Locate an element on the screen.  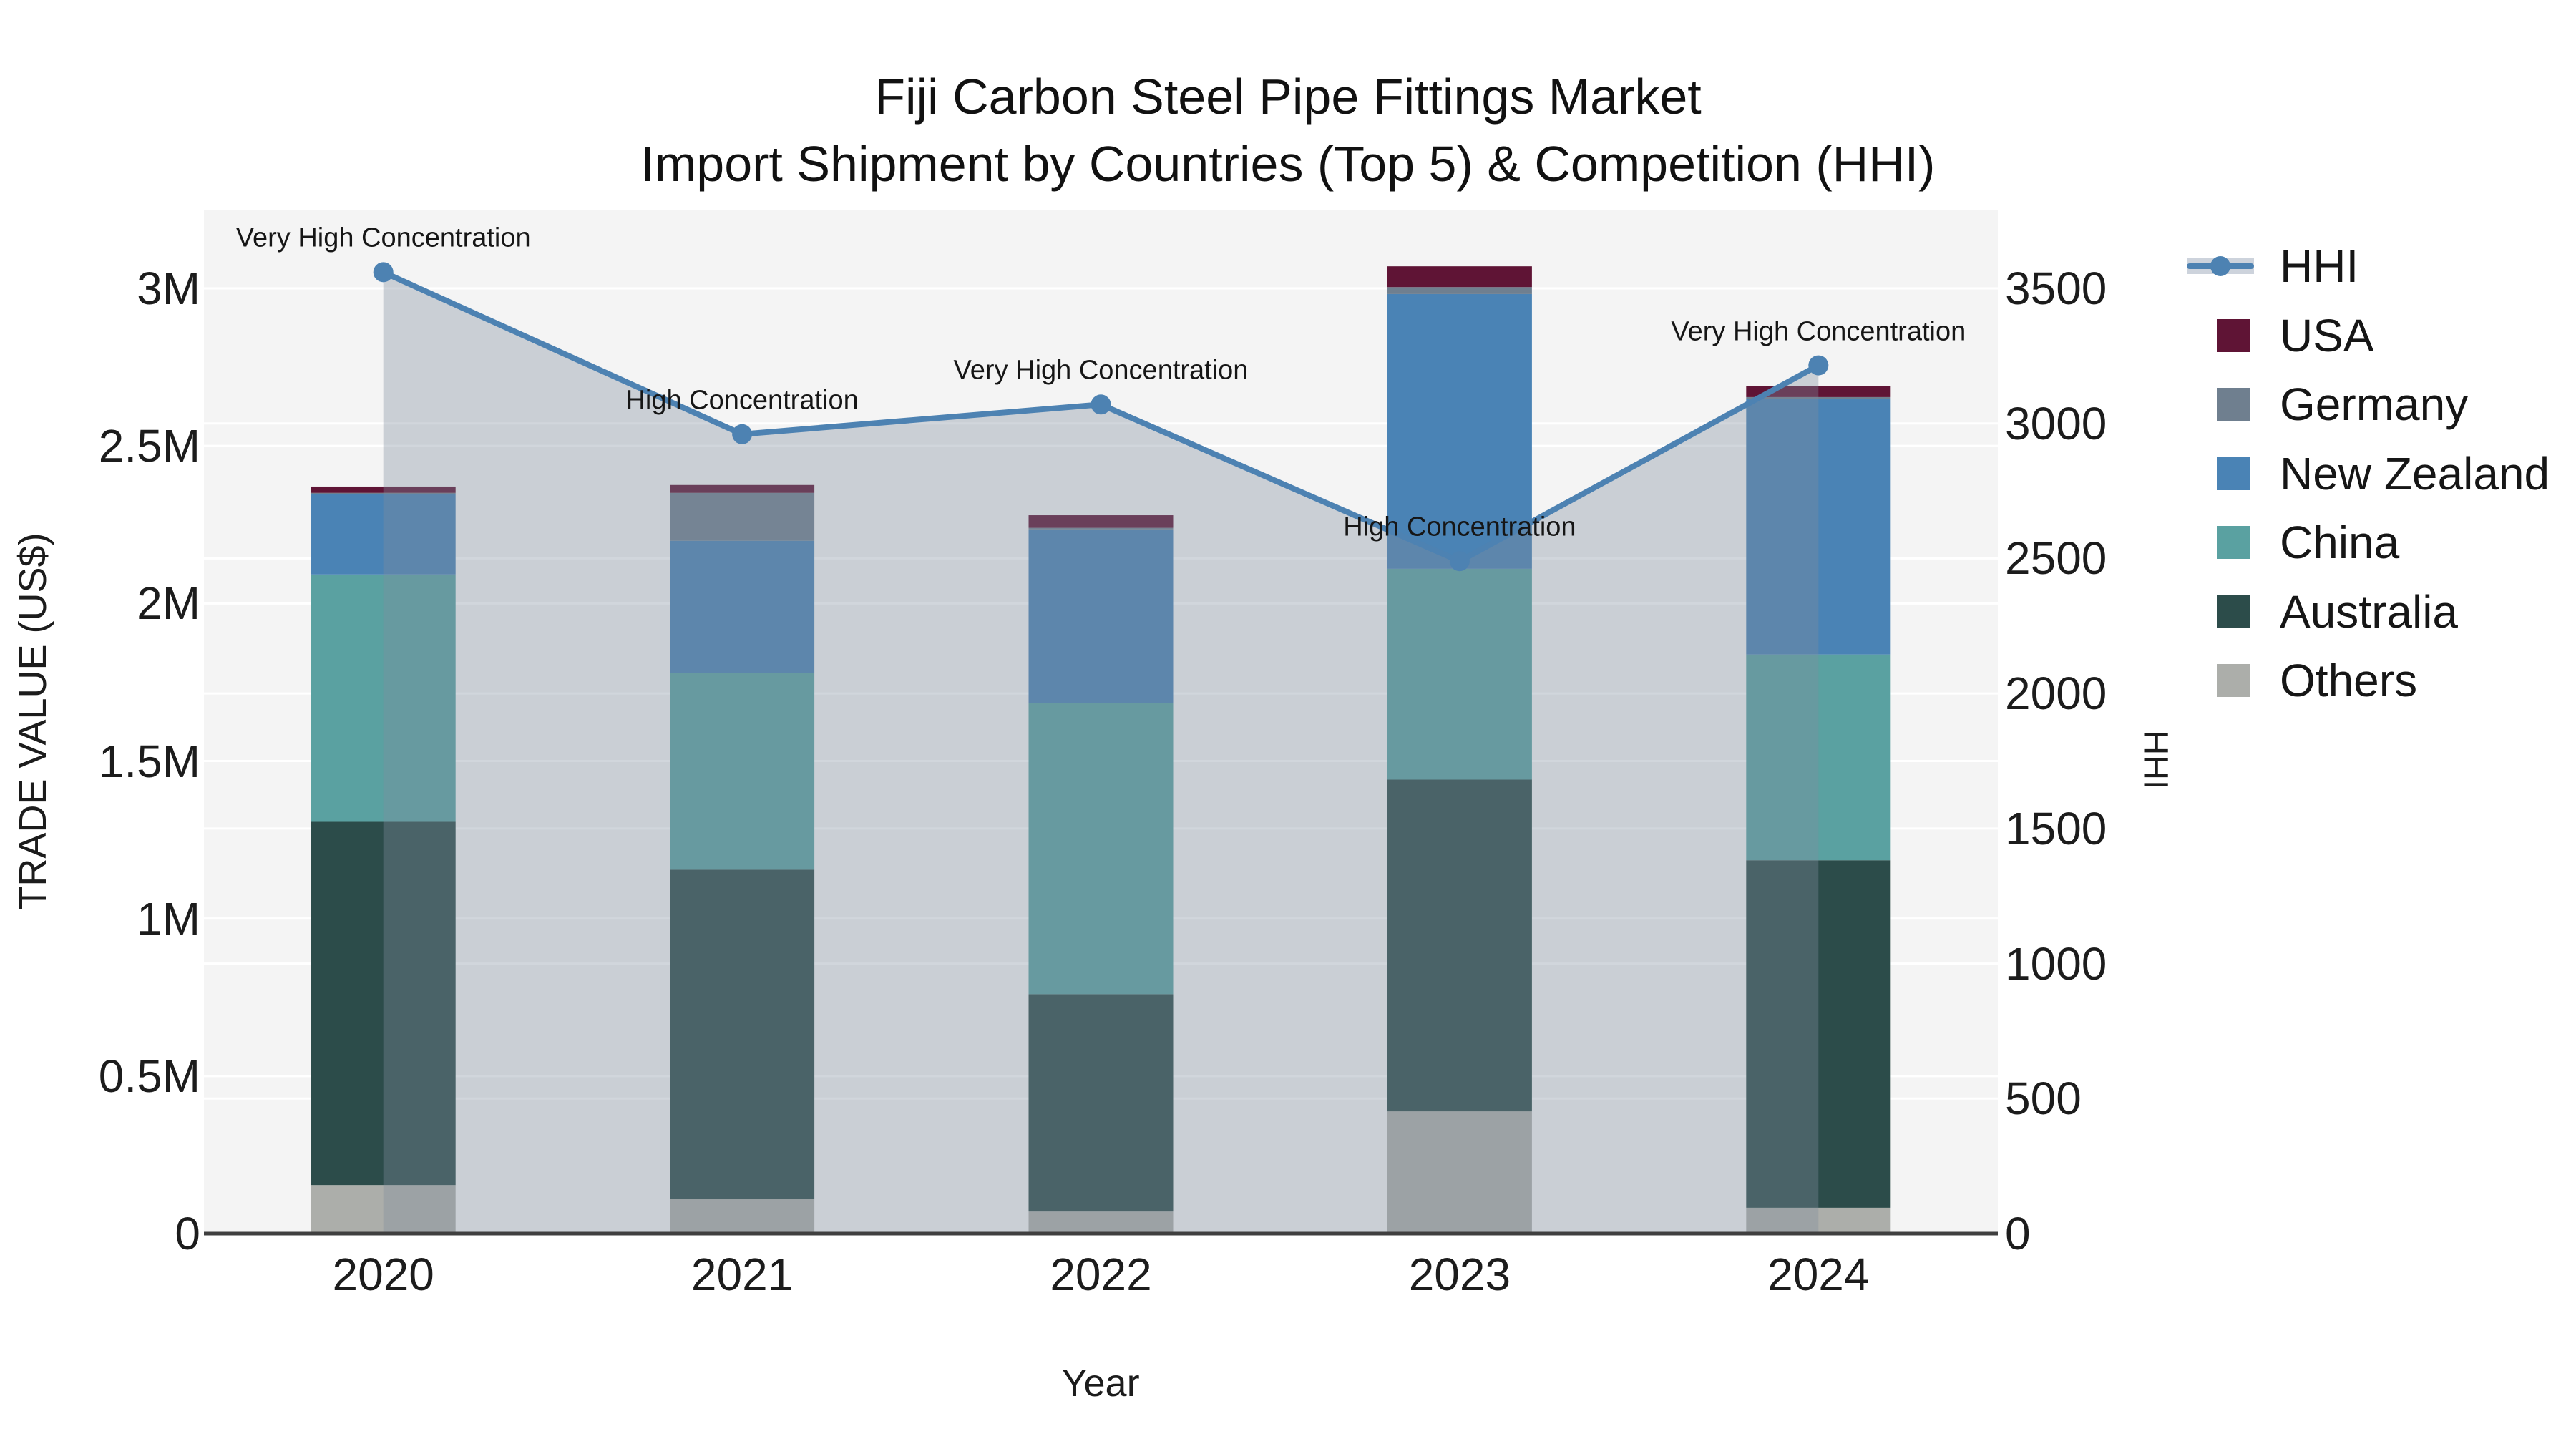
bar-segment-germany-2023 is located at coordinates (1459, 290).